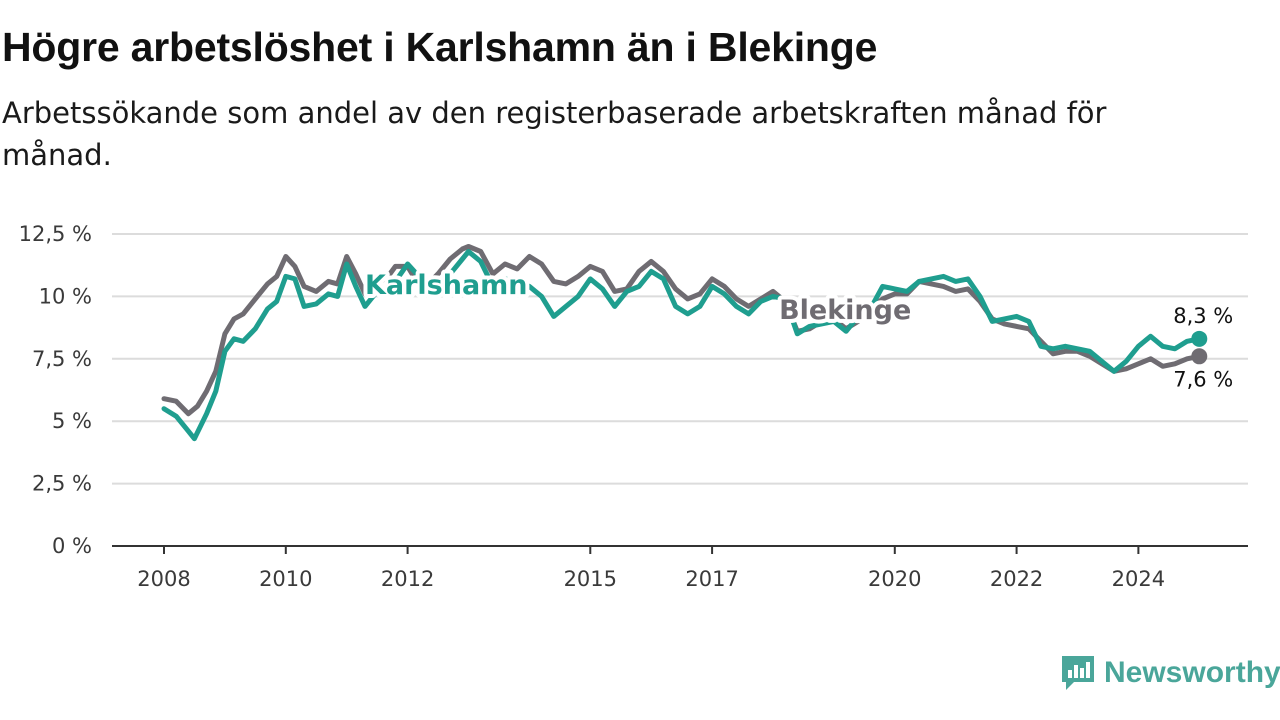 This screenshot has height=720, width=1280. I want to click on x-tick-label: 2022, so click(1016, 579).